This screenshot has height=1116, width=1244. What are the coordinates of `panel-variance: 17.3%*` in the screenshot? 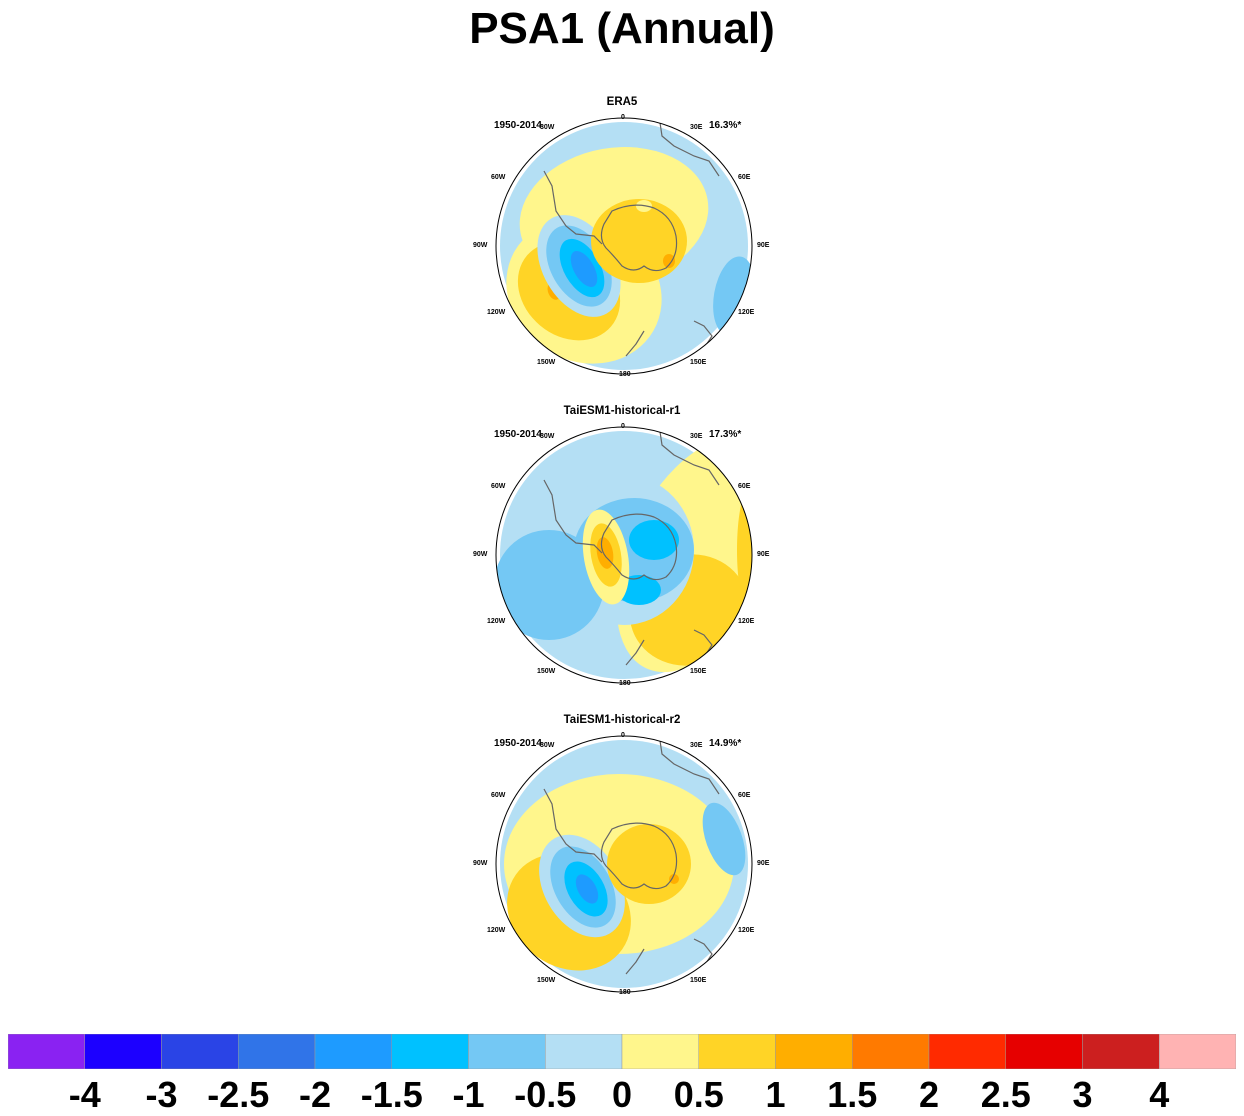 It's located at (725, 434).